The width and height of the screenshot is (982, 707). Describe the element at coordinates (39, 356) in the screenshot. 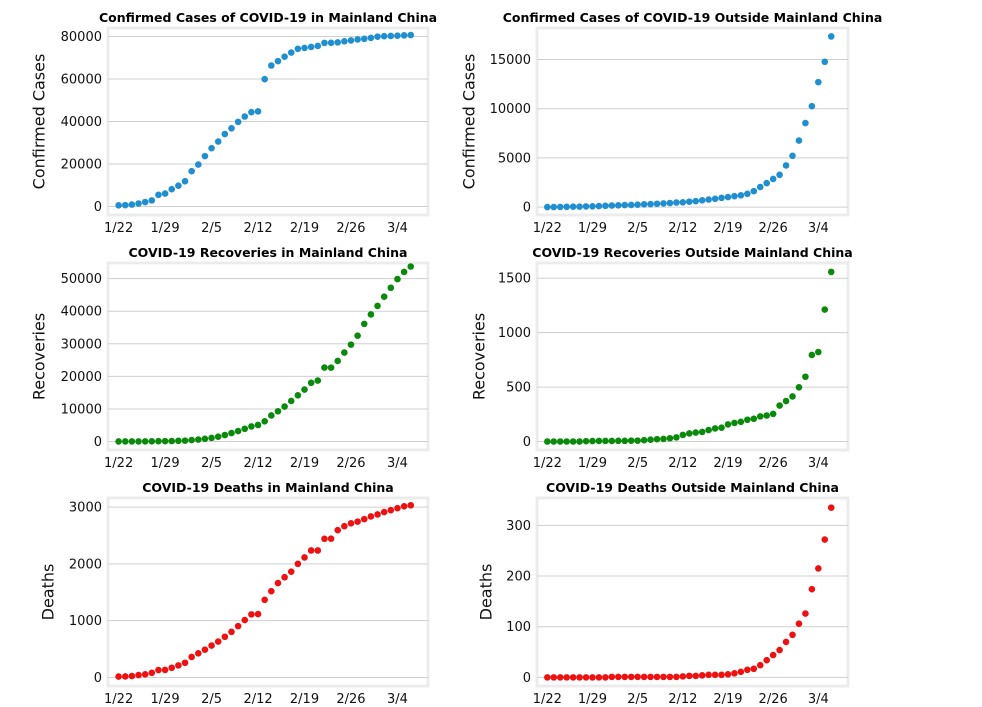

I see `y-axis-label: Recoveries` at that location.